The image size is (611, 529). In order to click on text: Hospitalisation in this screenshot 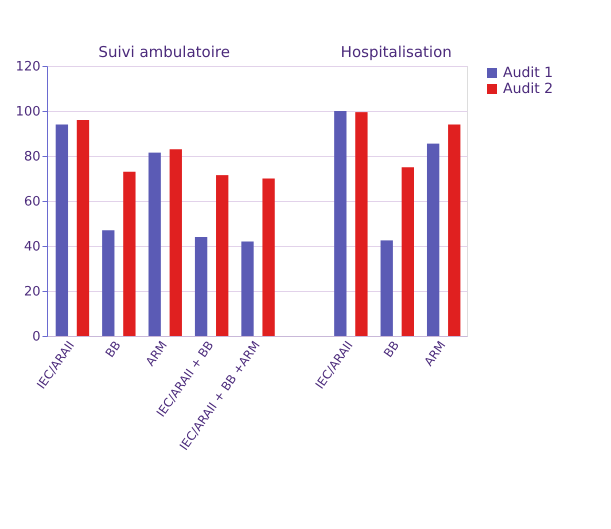, I will do `click(396, 52)`.